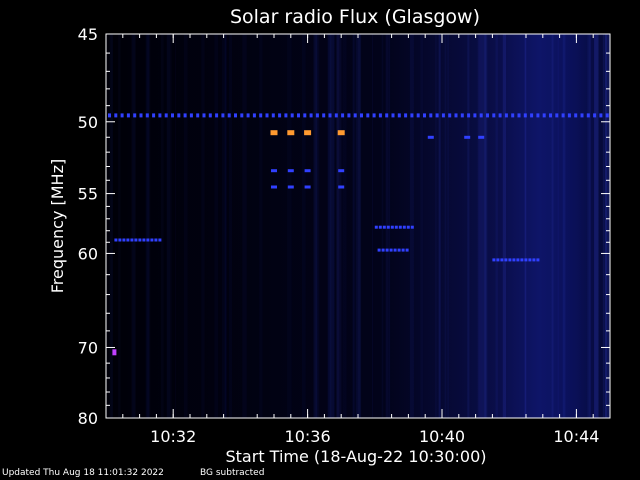  What do you see at coordinates (232, 473) in the screenshot?
I see `bg-subtracted-note: BG subtracted` at bounding box center [232, 473].